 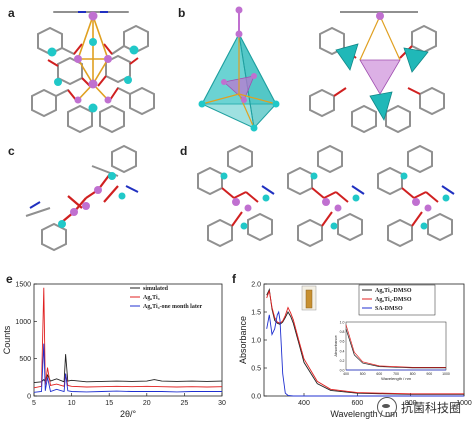 I want to click on legend-entry-1: Ag₆Ti₄-DMSO, so click(x=393, y=300).